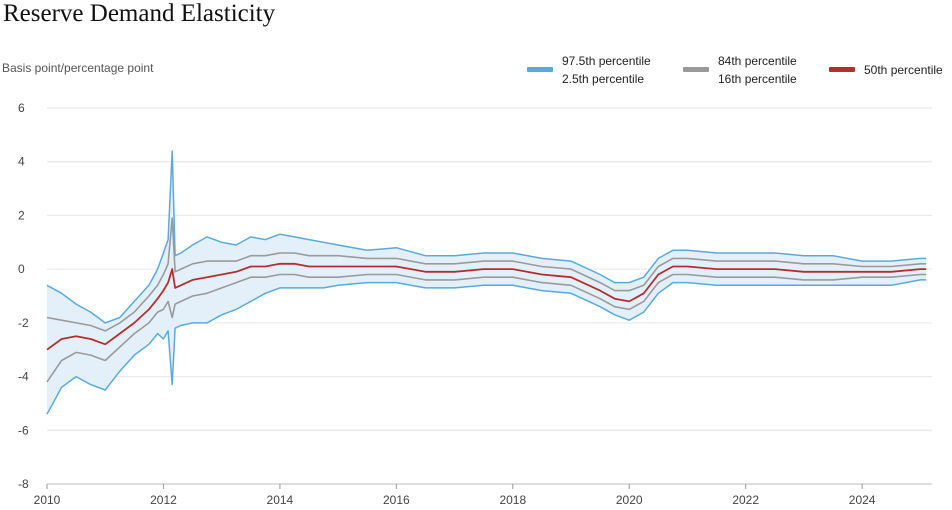  I want to click on y-tick-label-3: 0, so click(21, 269).